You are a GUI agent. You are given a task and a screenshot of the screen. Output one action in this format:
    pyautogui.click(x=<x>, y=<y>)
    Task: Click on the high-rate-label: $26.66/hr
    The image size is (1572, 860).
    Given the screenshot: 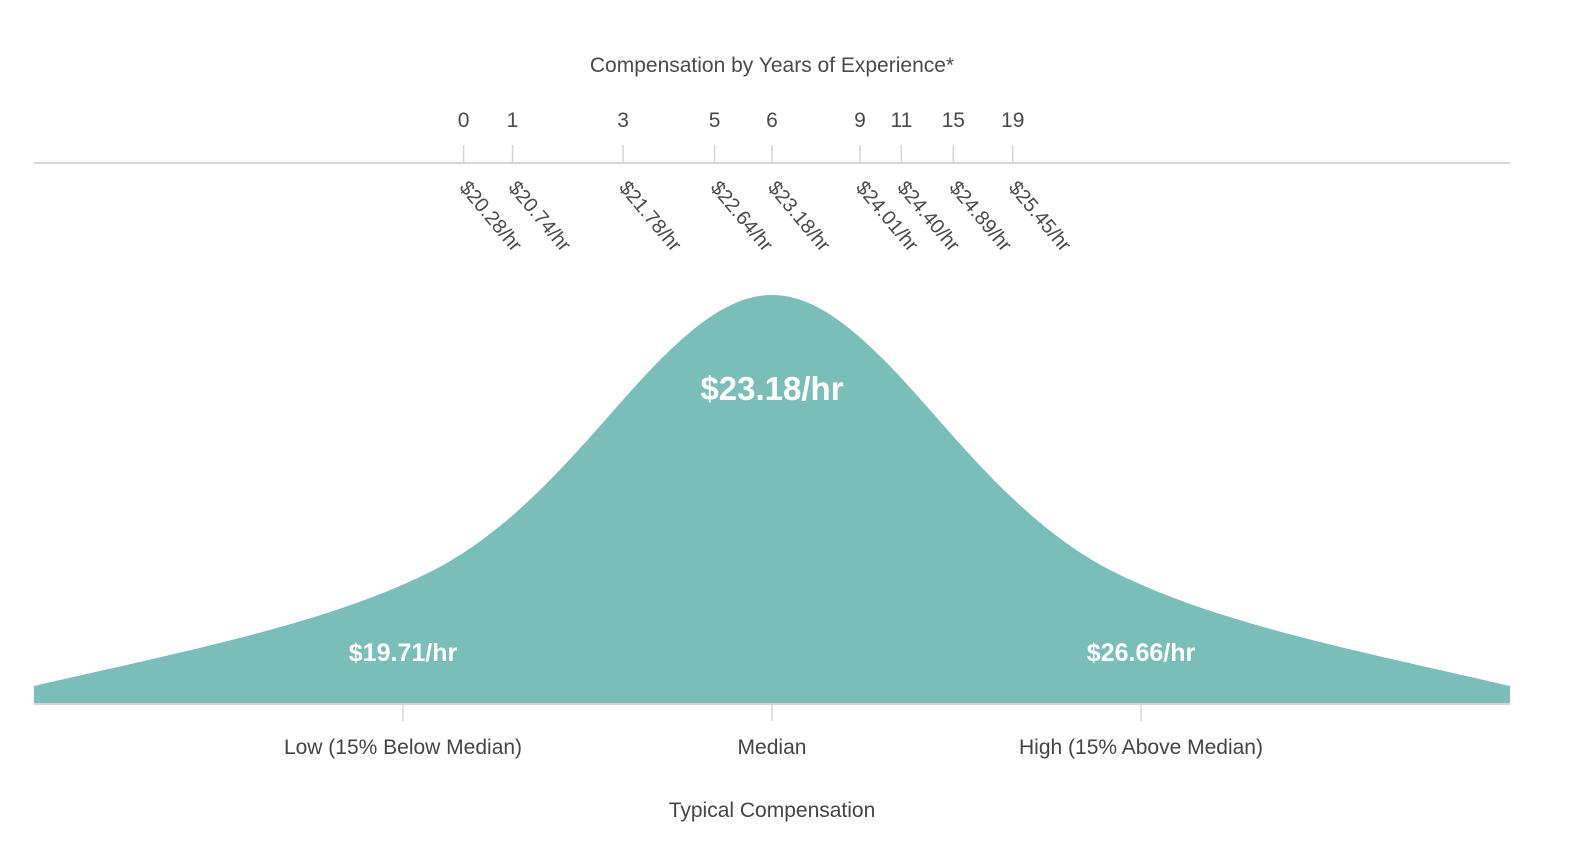 What is the action you would take?
    pyautogui.click(x=1141, y=653)
    